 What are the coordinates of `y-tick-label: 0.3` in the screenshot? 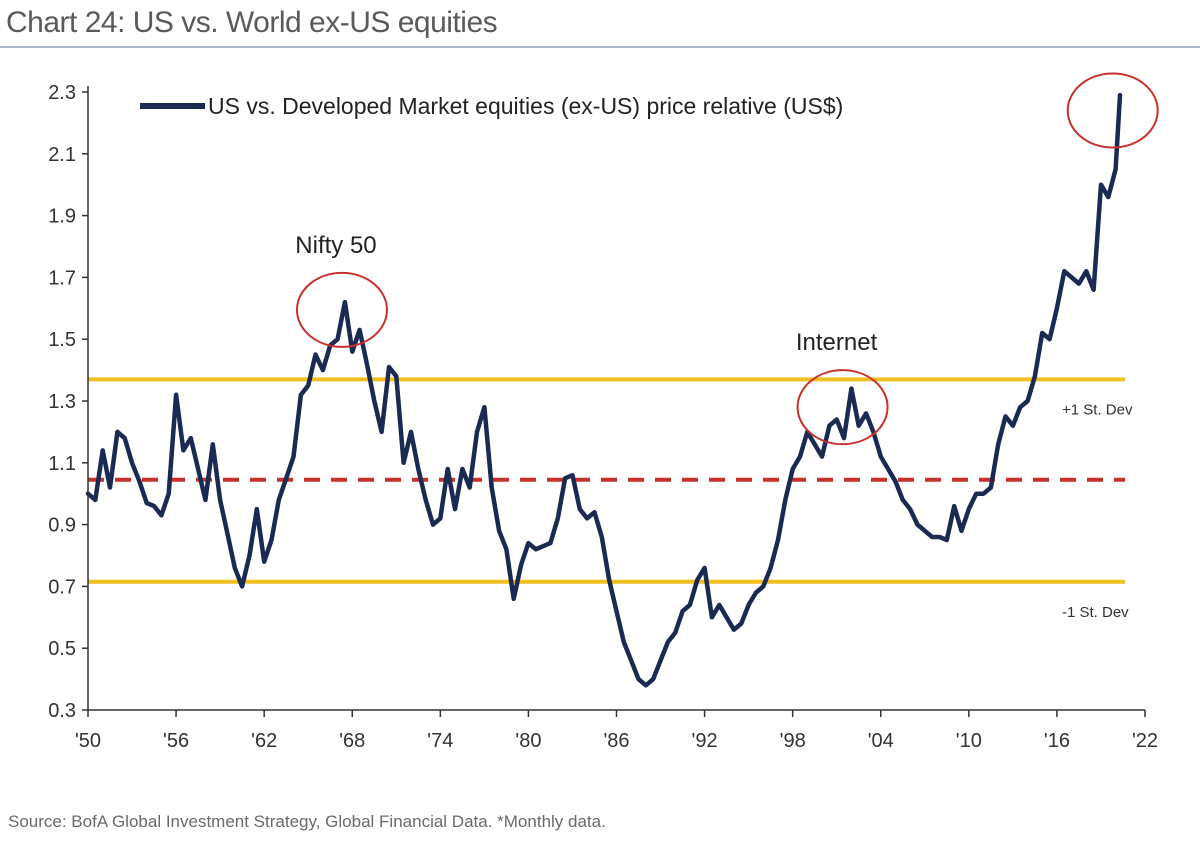 It's located at (62, 711).